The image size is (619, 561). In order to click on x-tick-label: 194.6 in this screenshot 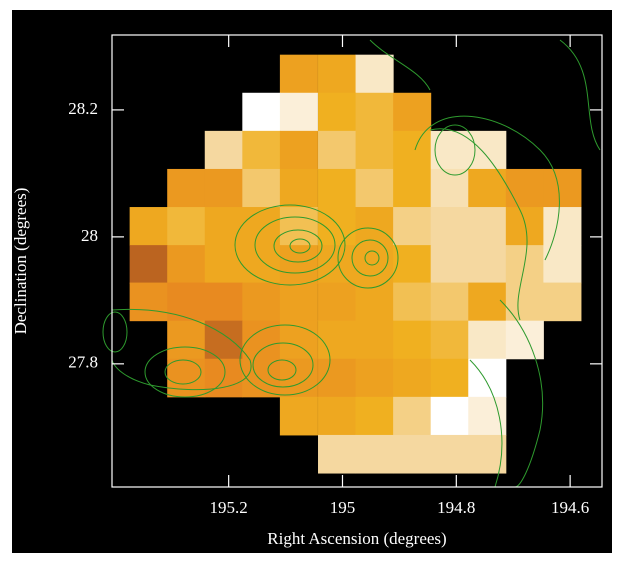, I will do `click(570, 507)`.